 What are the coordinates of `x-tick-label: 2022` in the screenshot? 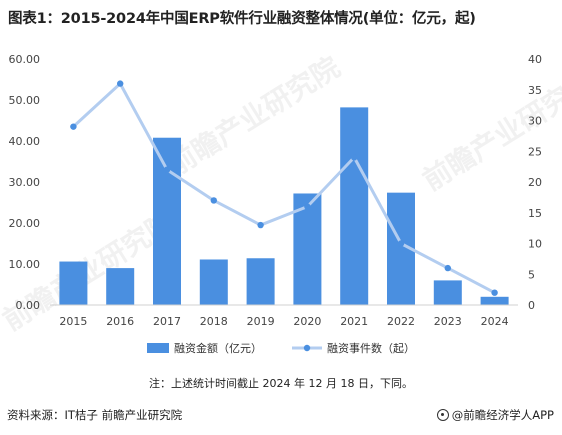 It's located at (401, 321).